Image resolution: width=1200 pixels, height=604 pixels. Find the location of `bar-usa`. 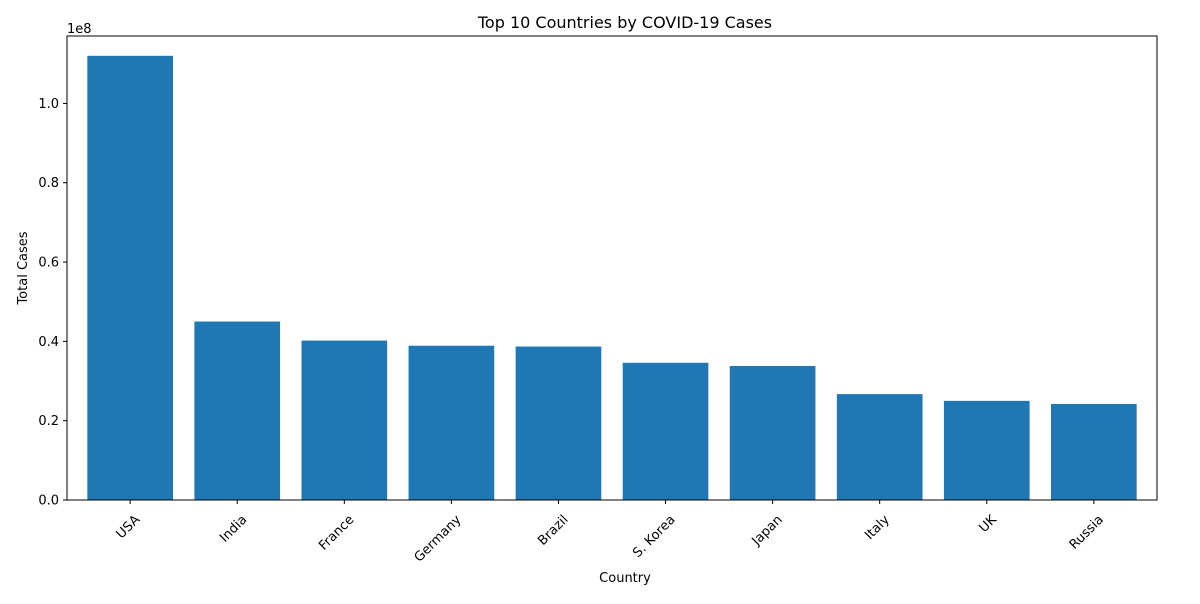

bar-usa is located at coordinates (130, 277).